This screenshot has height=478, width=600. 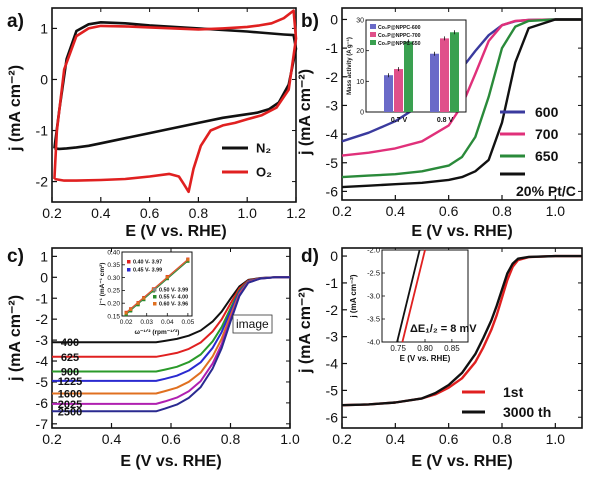 What do you see at coordinates (42, 298) in the screenshot?
I see `panel-c-y-tick-label: -1` at bounding box center [42, 298].